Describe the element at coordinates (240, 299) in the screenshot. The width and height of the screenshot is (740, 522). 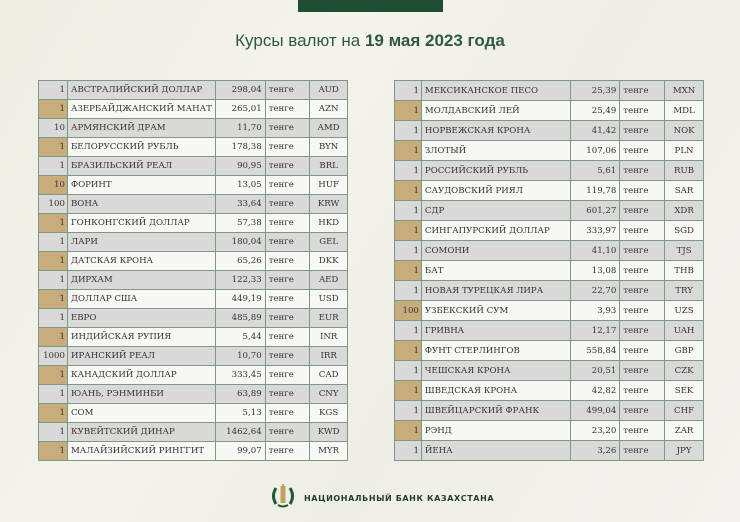
I see `rate-cell: 449,19` at that location.